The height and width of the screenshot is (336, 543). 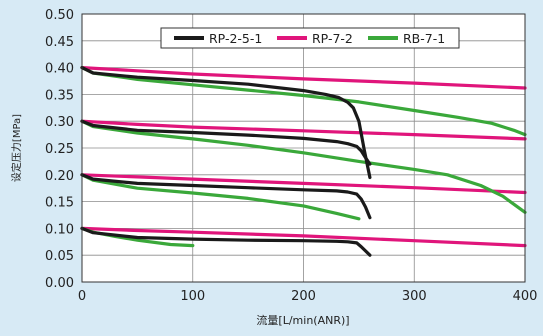 What do you see at coordinates (192, 296) in the screenshot?
I see `x-tick-label: 100` at bounding box center [192, 296].